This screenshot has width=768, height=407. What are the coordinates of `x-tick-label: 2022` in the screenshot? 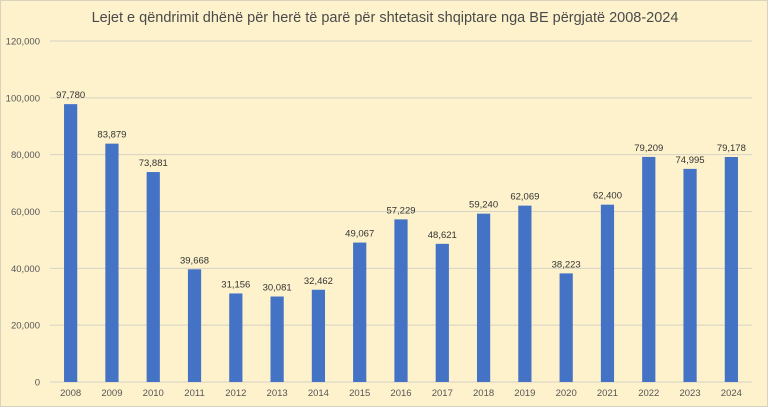 It's located at (648, 393).